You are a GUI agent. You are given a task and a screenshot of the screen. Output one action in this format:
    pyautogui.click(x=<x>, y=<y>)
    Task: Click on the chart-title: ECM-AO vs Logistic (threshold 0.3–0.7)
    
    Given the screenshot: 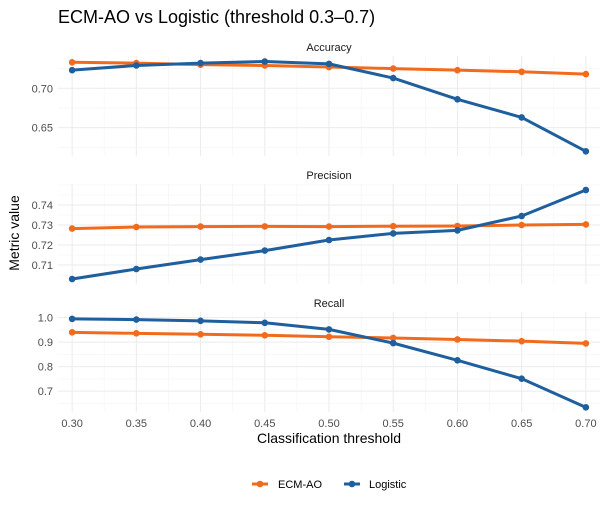 What is the action you would take?
    pyautogui.click(x=216, y=17)
    